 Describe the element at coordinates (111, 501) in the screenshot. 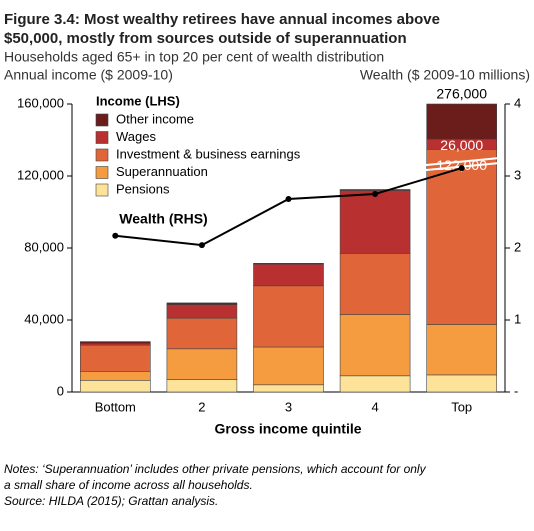

I see `note: Source: HILDA (2015); Grattan analysis.` at that location.